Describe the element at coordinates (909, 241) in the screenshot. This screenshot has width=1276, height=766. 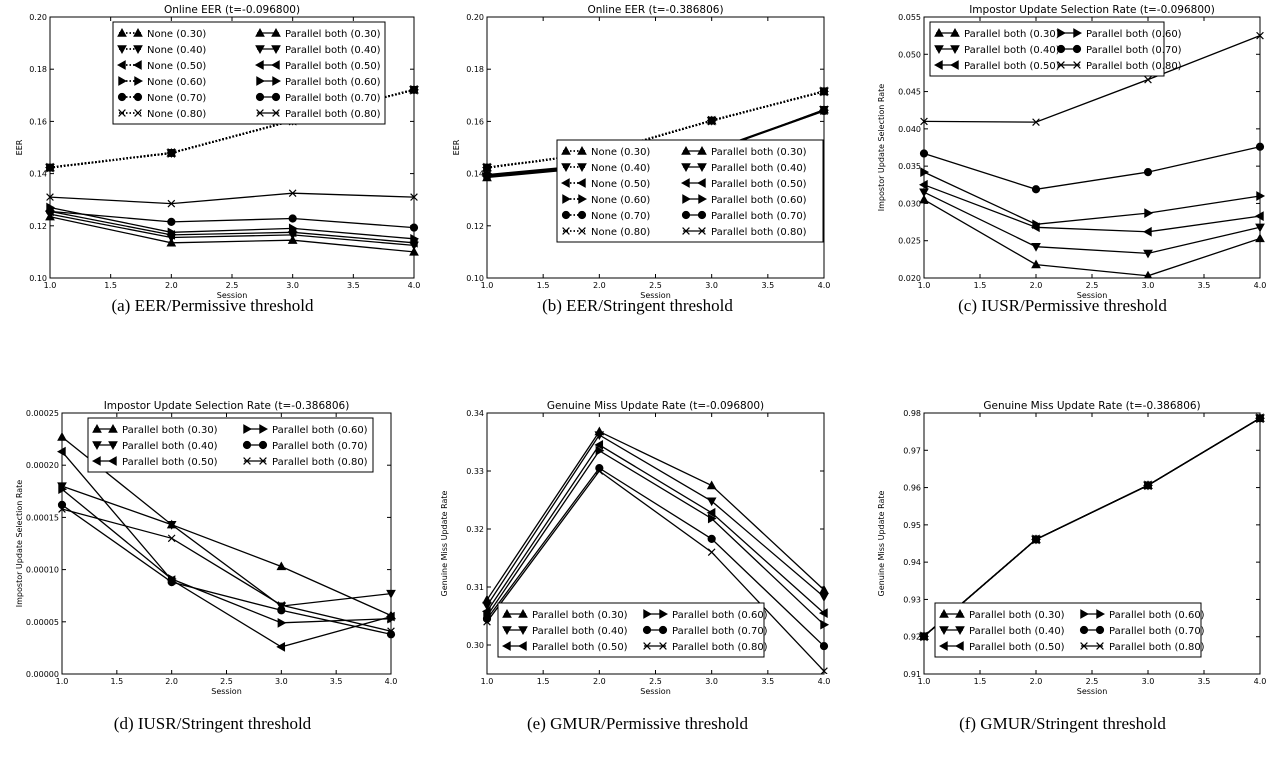
I see `y-tick-label: 0.025` at that location.